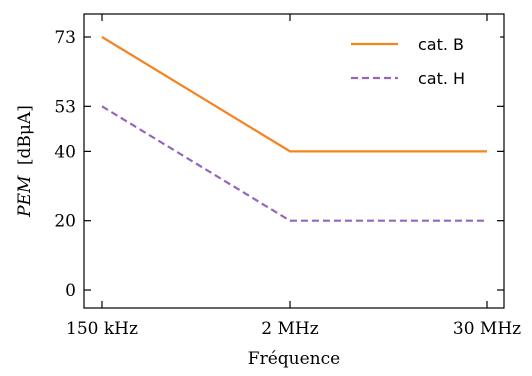 The image size is (532, 376). I want to click on legend: cat. B cat. H, so click(420, 60).